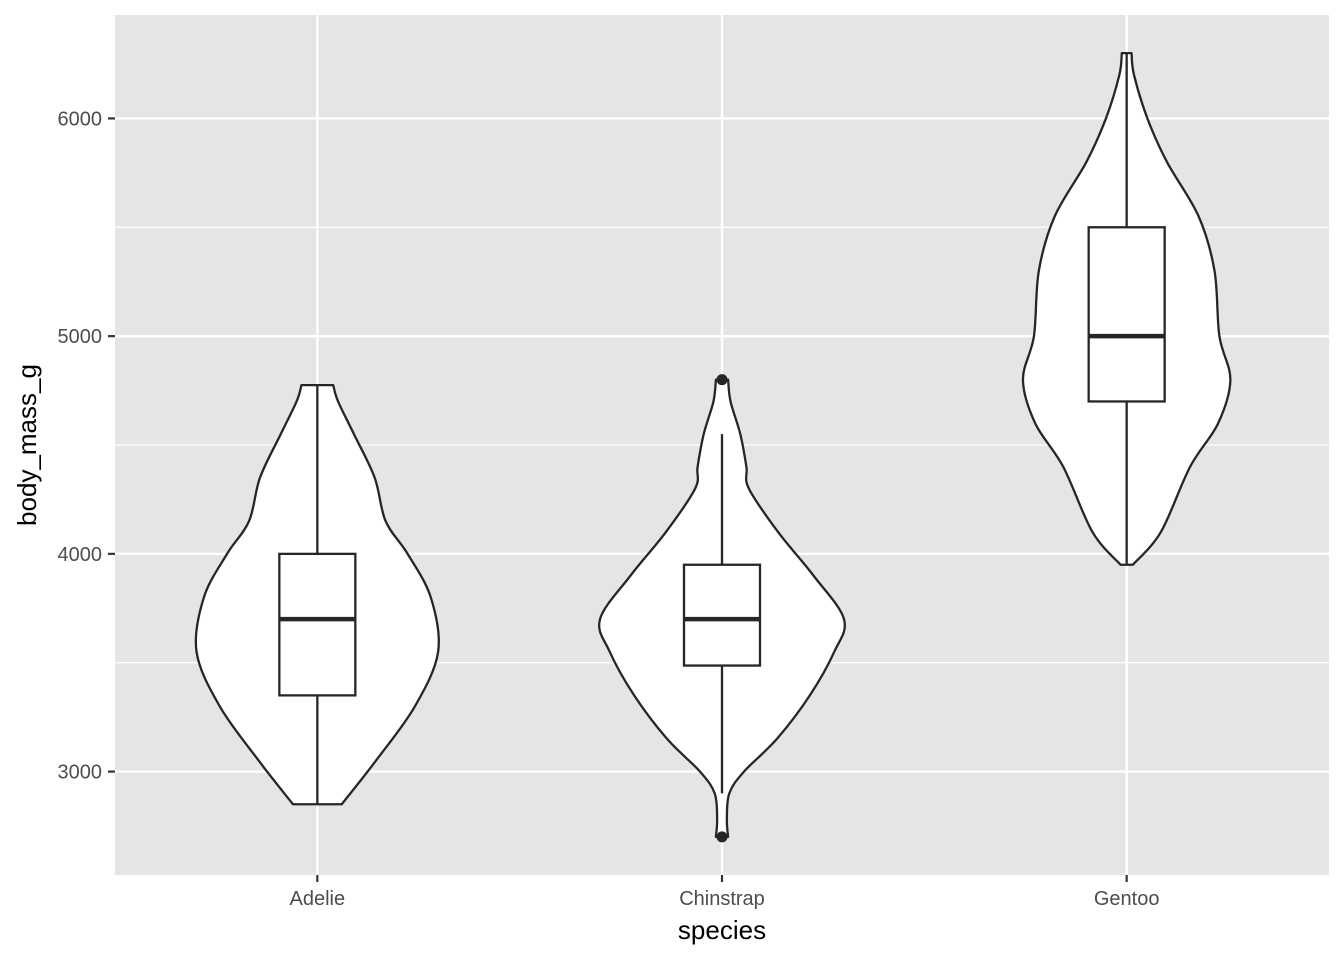 This screenshot has width=1344, height=960. What do you see at coordinates (80, 555) in the screenshot?
I see `y-tick-label-4000: 4000` at bounding box center [80, 555].